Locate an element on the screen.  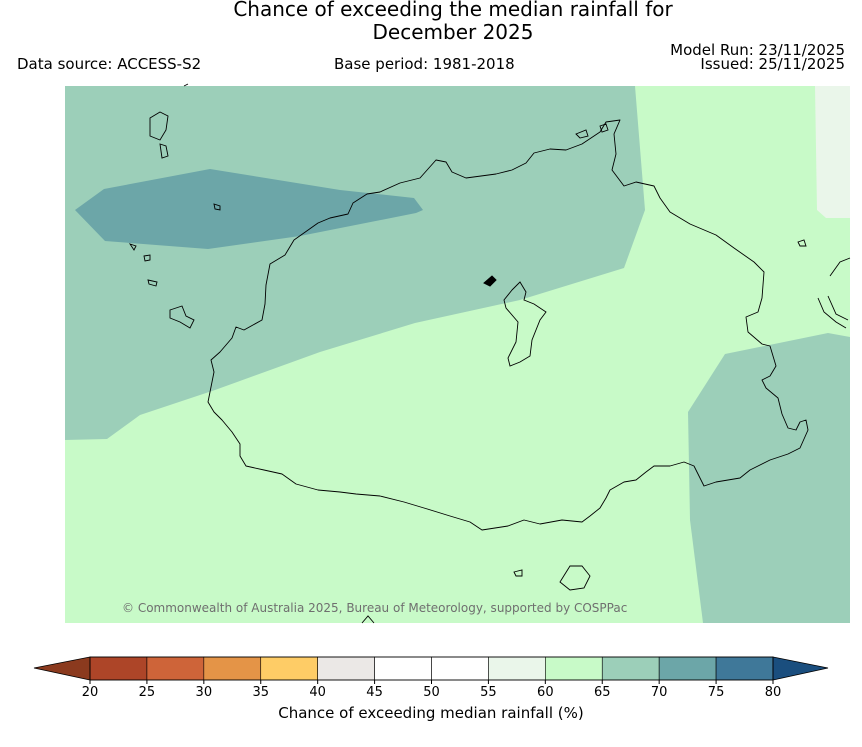
colorbar-tick-label: 30 is located at coordinates (204, 692).